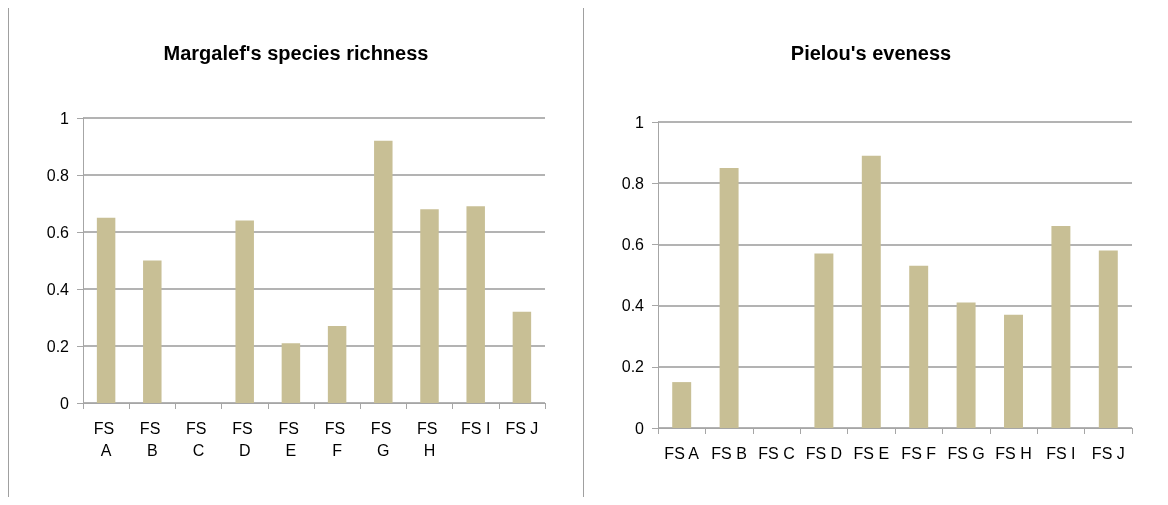 The image size is (1168, 505). Describe the element at coordinates (871, 53) in the screenshot. I see `chart-title: Pielou's eveness` at that location.